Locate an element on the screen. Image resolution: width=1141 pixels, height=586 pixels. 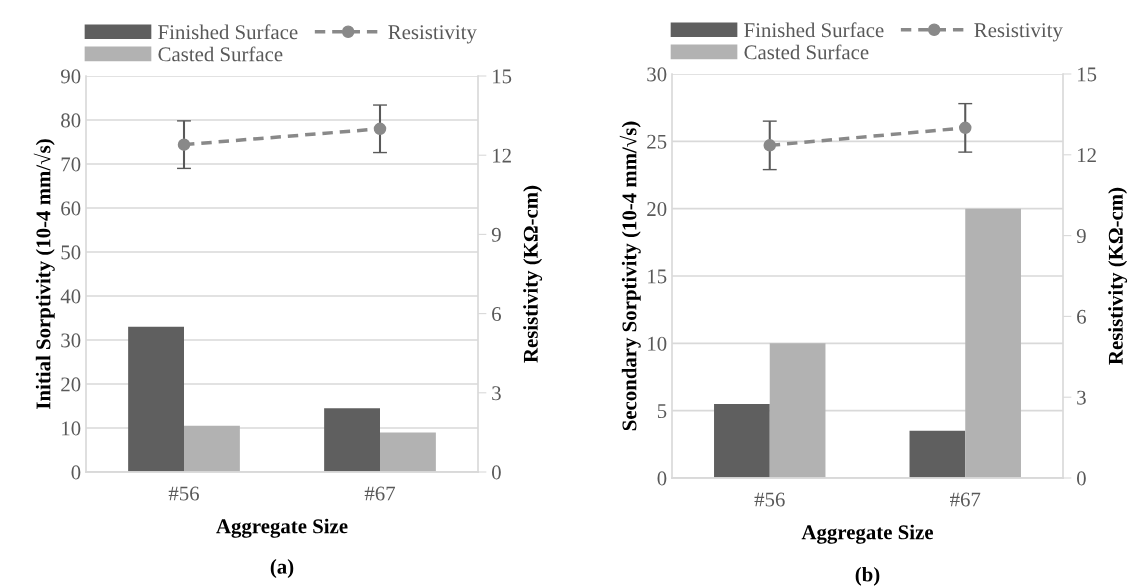
y-axis-title: Initial Sorptivity (10-4 mm/√s) is located at coordinates (44, 274).